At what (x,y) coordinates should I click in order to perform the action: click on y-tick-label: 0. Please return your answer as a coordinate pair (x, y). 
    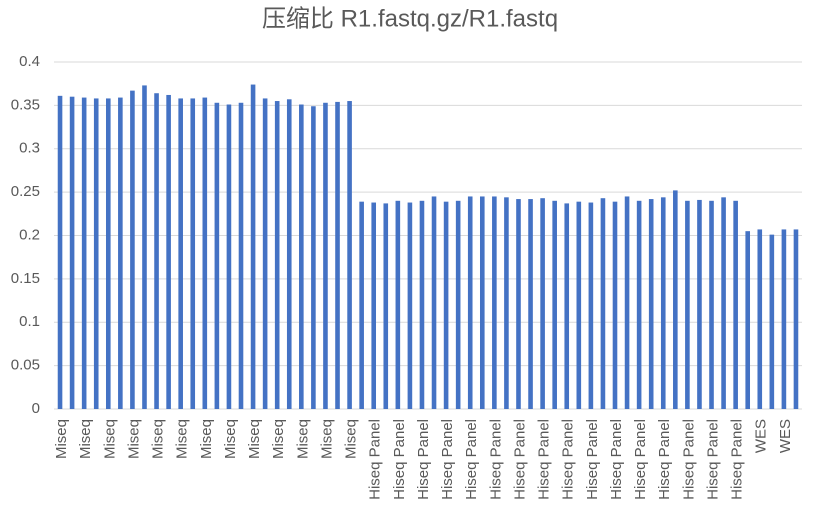
    Looking at the image, I should click on (36, 408).